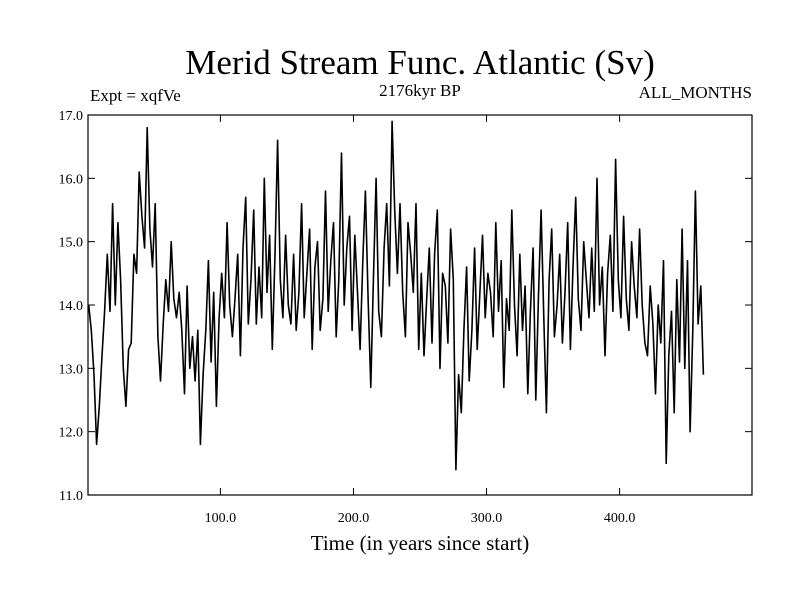 The width and height of the screenshot is (800, 600). I want to click on chart-title: Merid Stream Func. Atlantic (Sv), so click(420, 62).